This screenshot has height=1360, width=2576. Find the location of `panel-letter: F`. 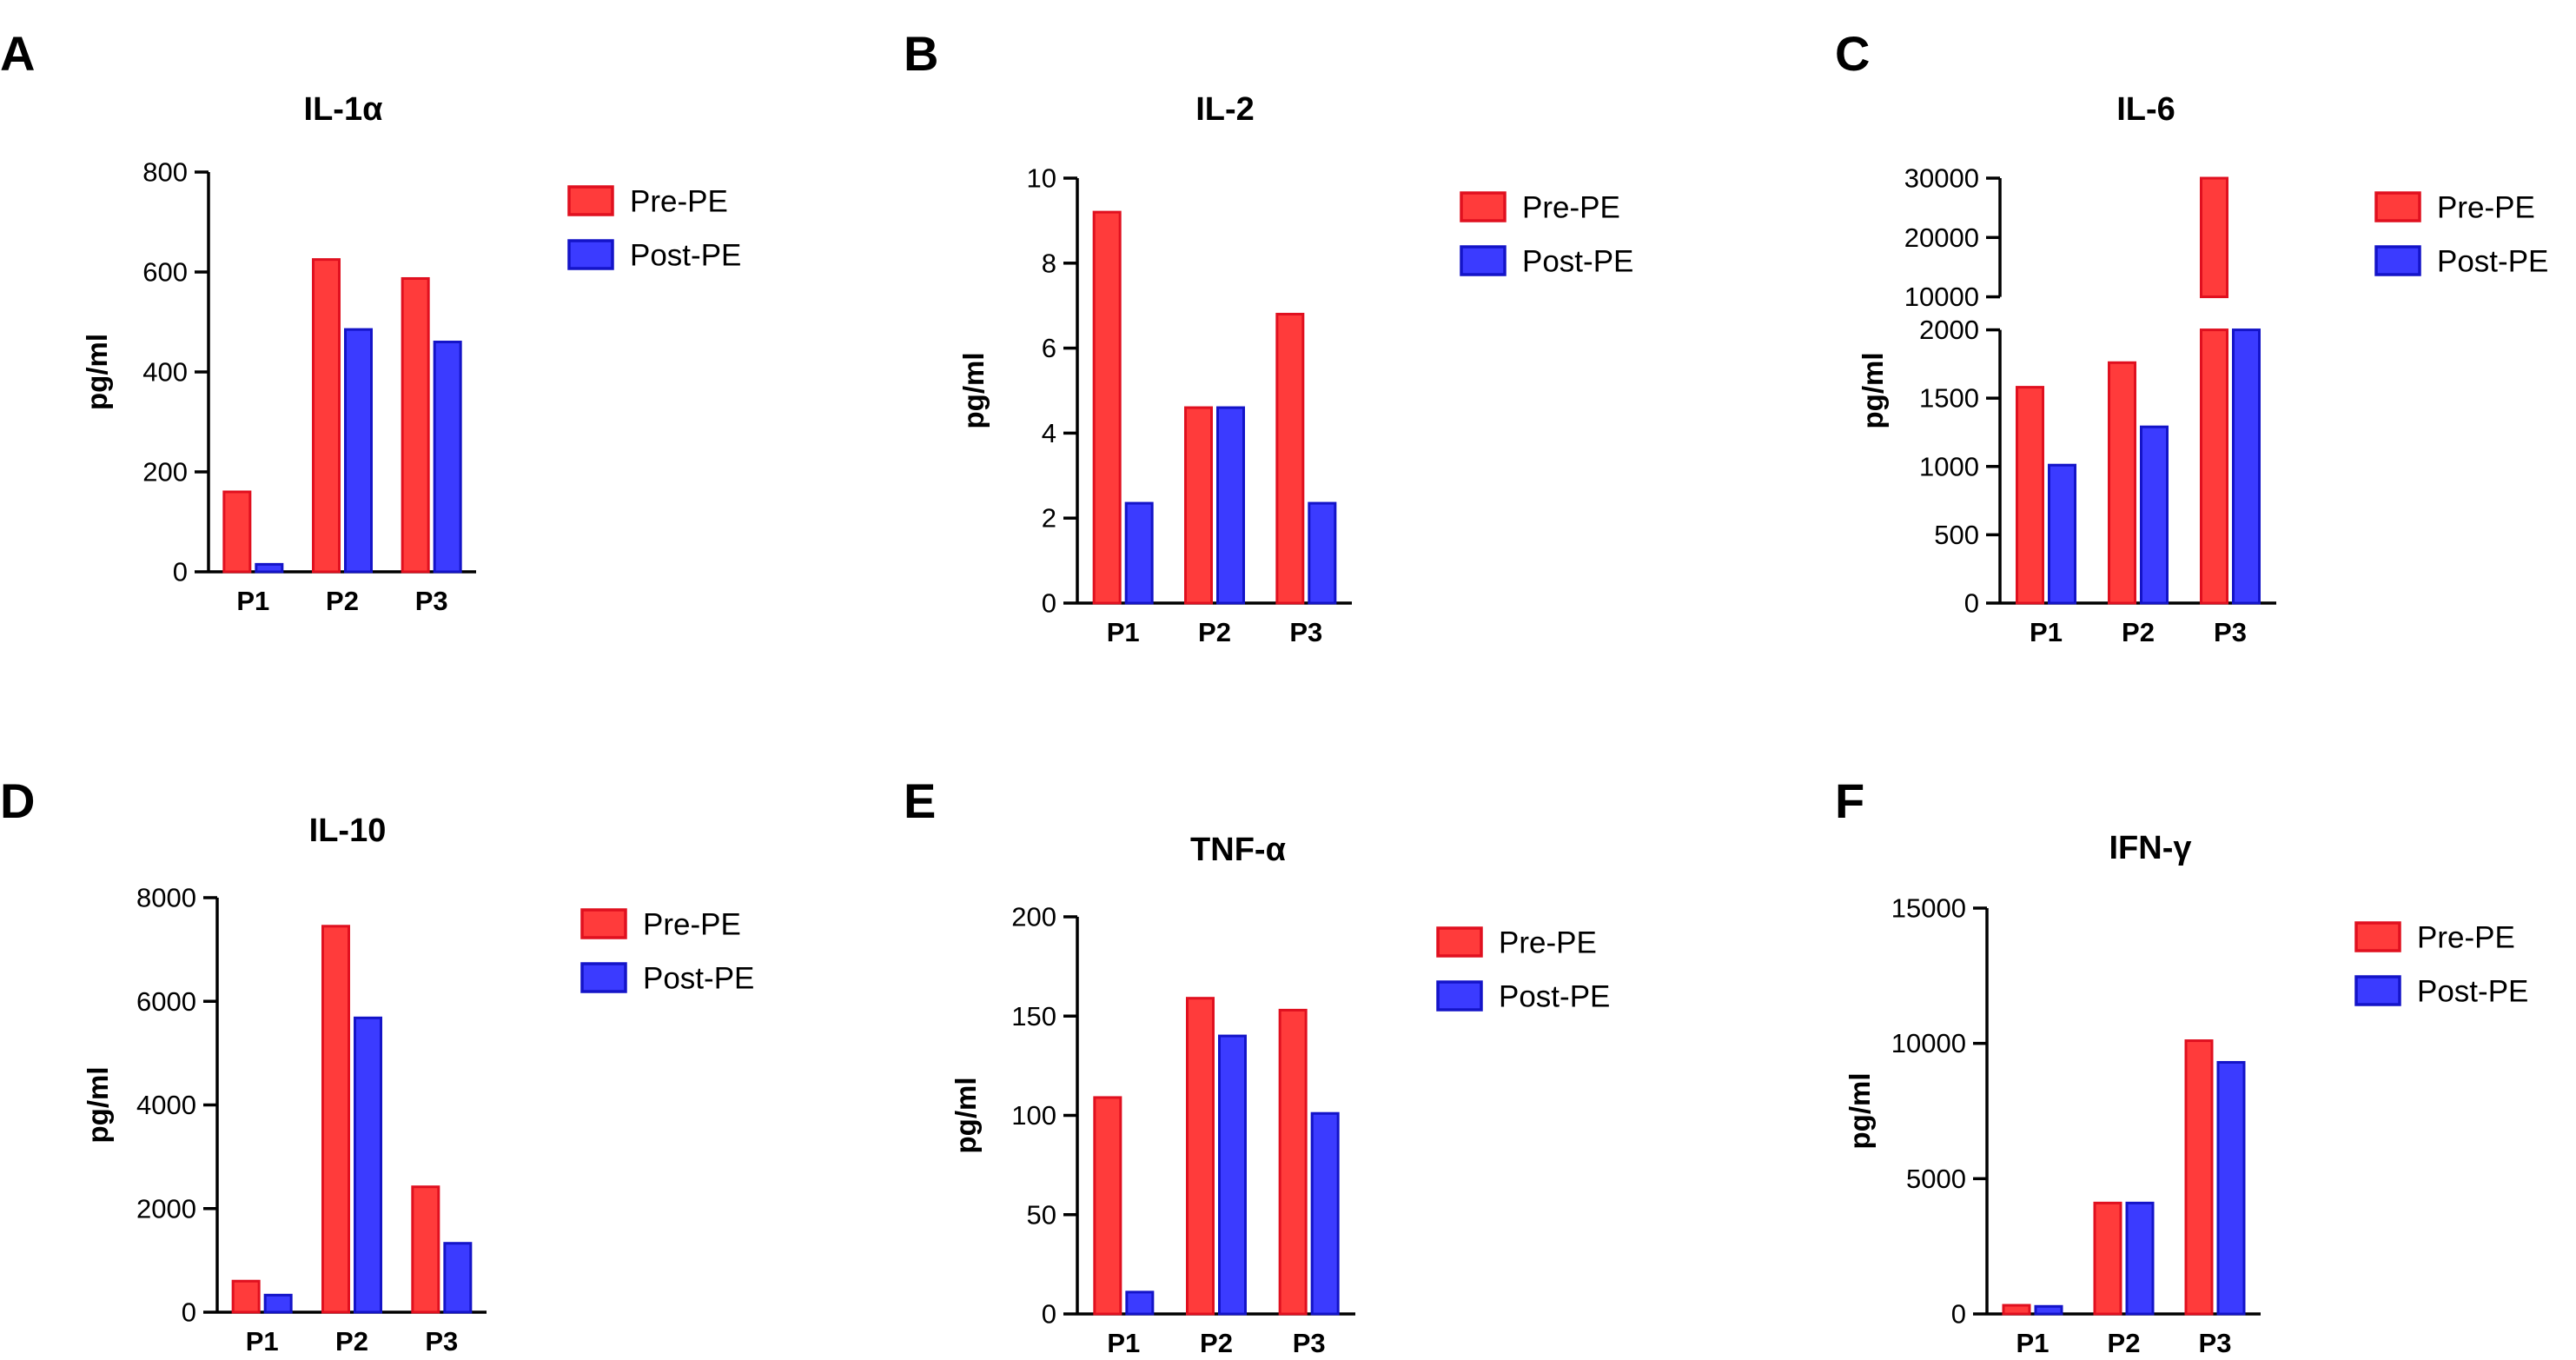

panel-letter: F is located at coordinates (1849, 800).